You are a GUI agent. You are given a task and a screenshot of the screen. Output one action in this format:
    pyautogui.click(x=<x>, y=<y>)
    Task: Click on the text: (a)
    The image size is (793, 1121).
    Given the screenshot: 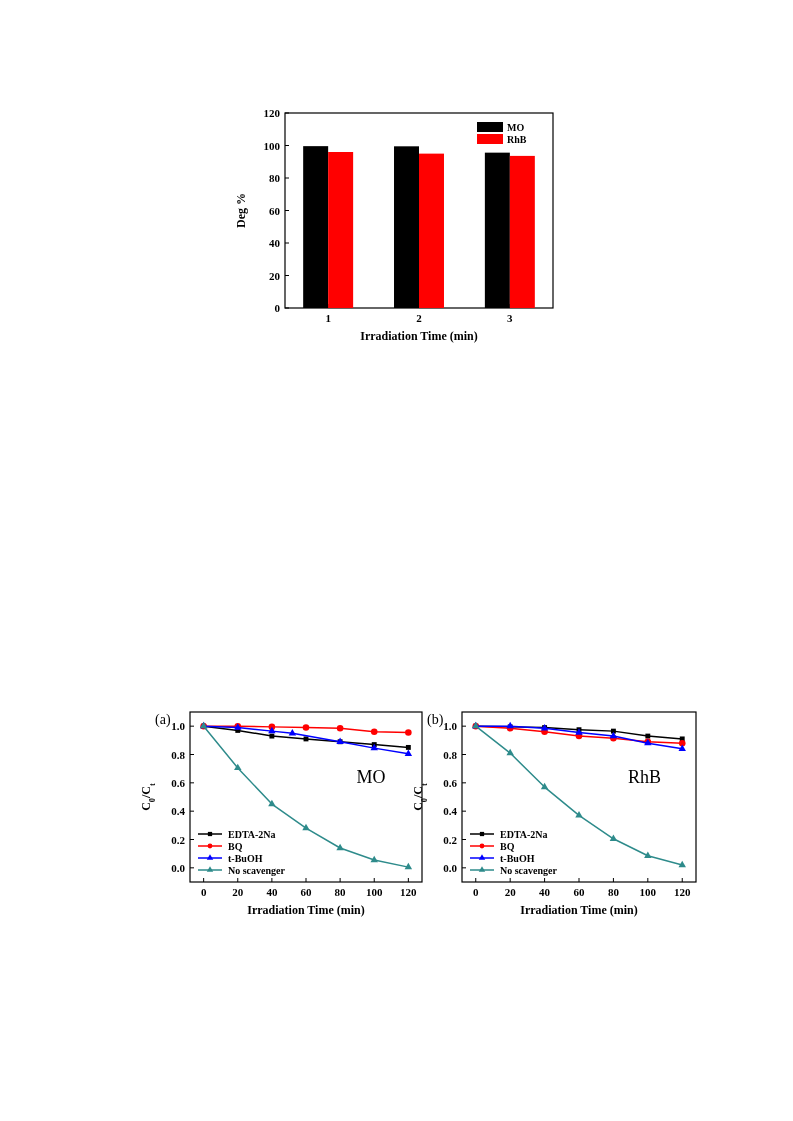 What is the action you would take?
    pyautogui.click(x=163, y=720)
    